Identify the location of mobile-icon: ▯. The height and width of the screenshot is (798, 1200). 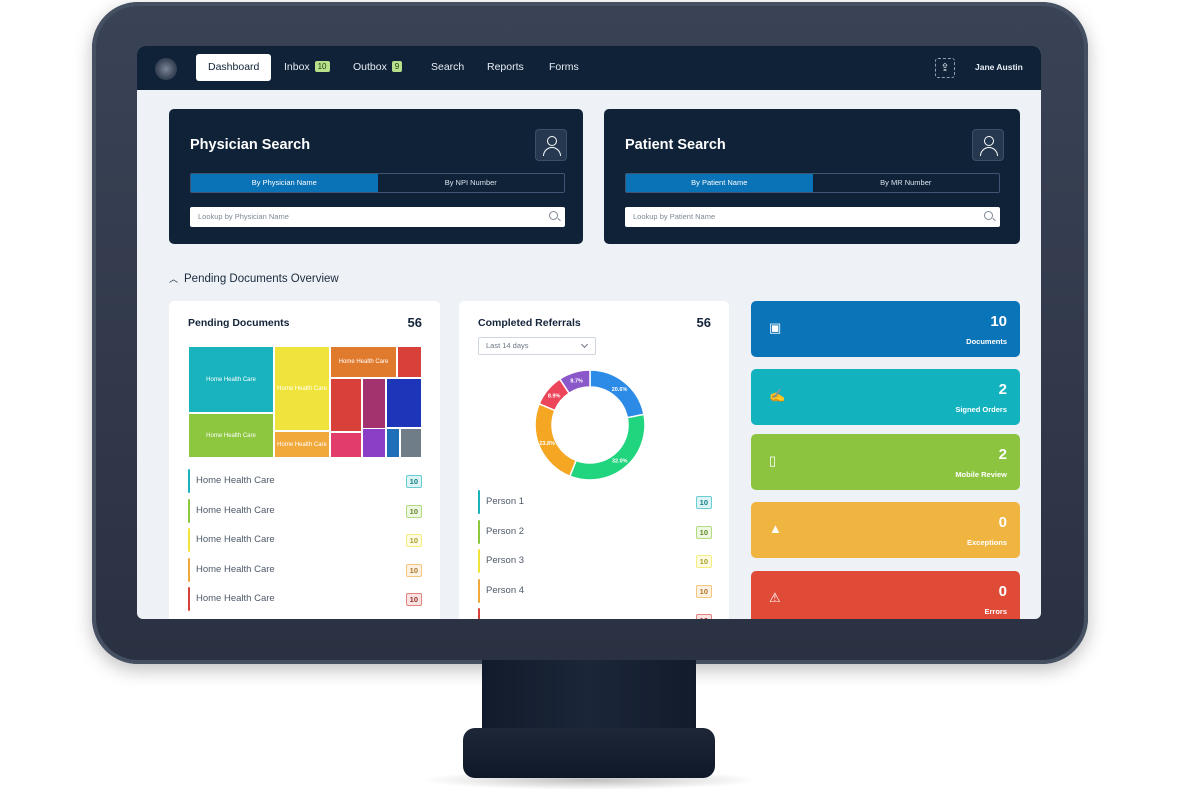
(773, 460).